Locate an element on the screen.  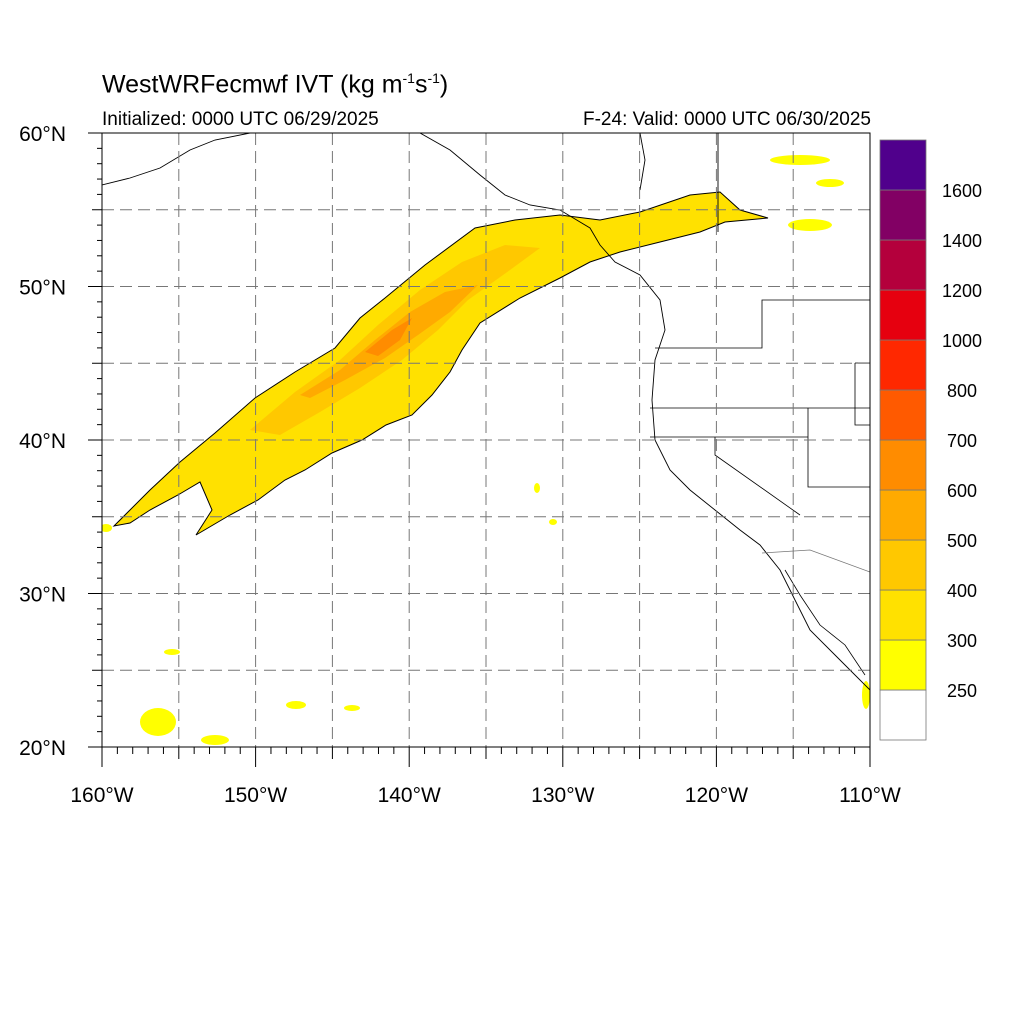
lat-label: 50°N is located at coordinates (42, 288).